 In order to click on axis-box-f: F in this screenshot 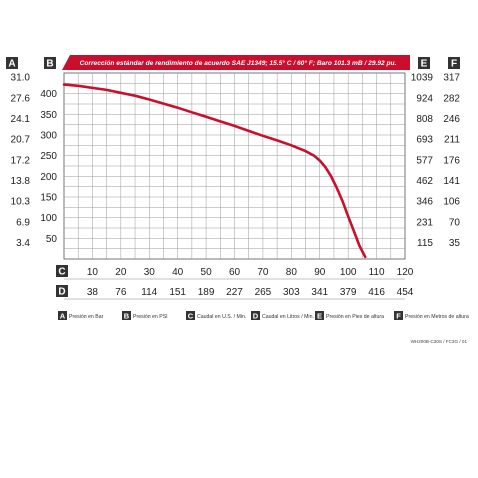, I will do `click(454, 63)`.